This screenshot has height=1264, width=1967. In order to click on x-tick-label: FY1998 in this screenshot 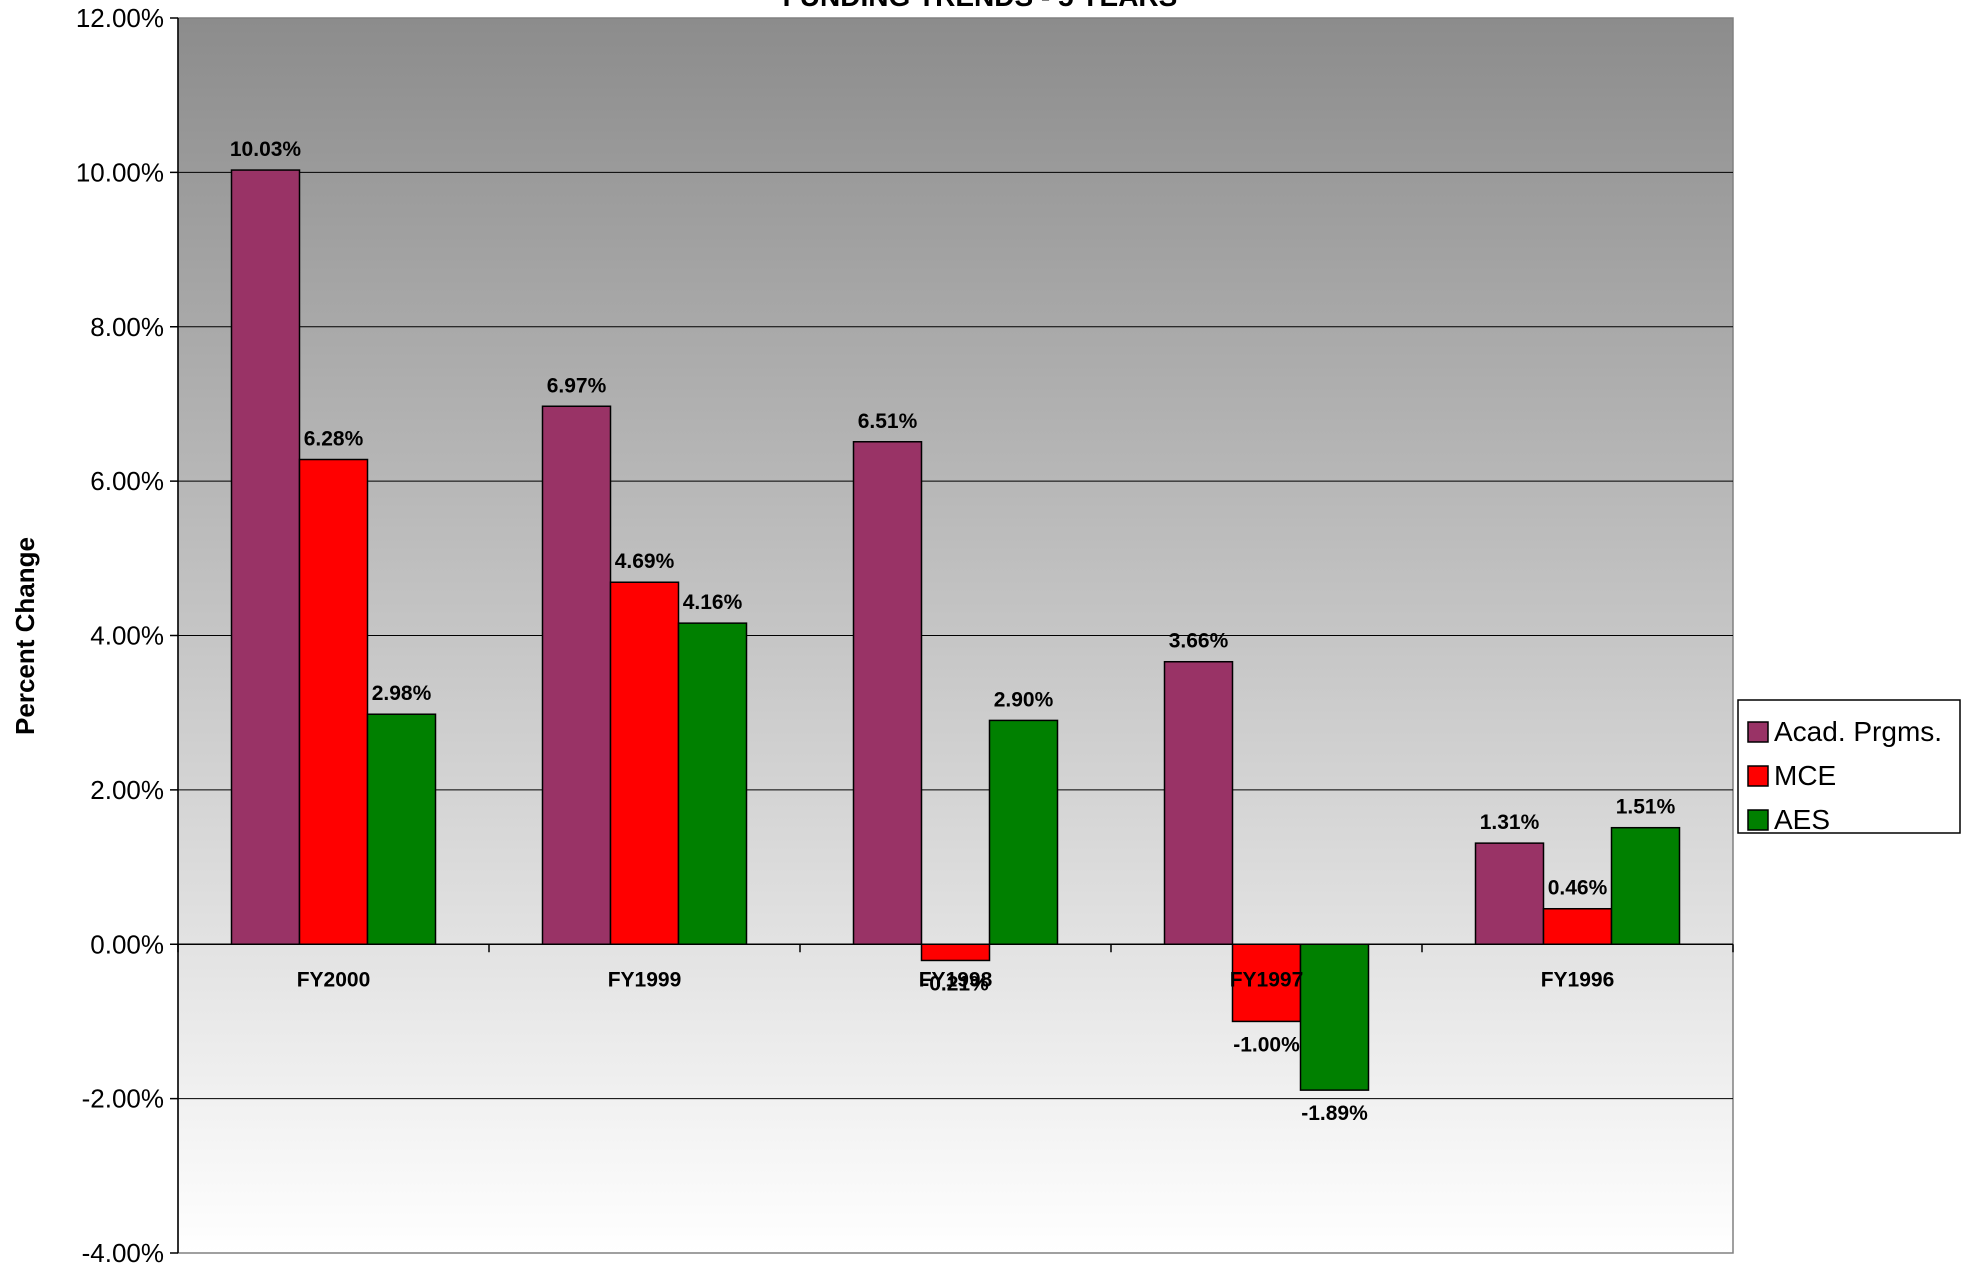, I will do `click(956, 979)`.